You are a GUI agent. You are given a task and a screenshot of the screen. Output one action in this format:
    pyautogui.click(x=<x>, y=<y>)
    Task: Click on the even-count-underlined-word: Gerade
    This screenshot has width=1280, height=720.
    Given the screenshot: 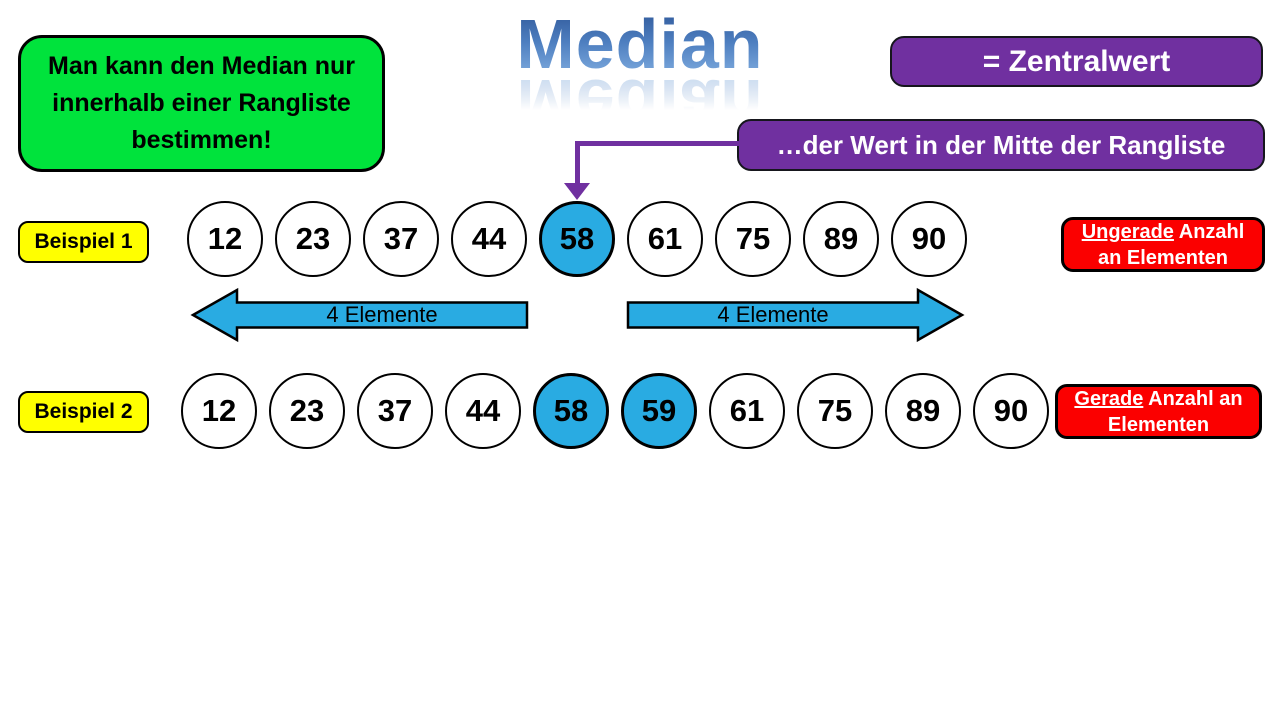 What is the action you would take?
    pyautogui.click(x=1109, y=398)
    